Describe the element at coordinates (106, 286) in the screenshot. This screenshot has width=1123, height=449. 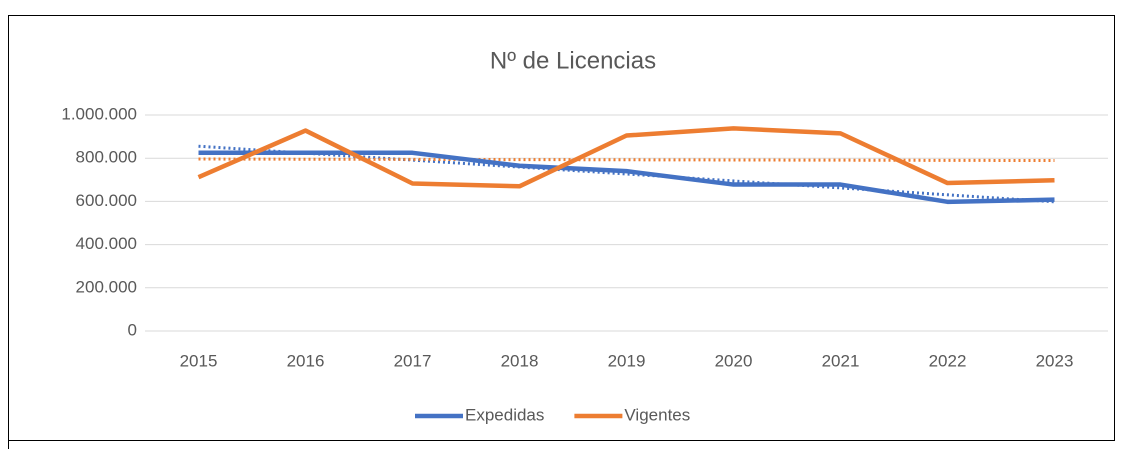
I see `y-tick-label: 200.000` at that location.